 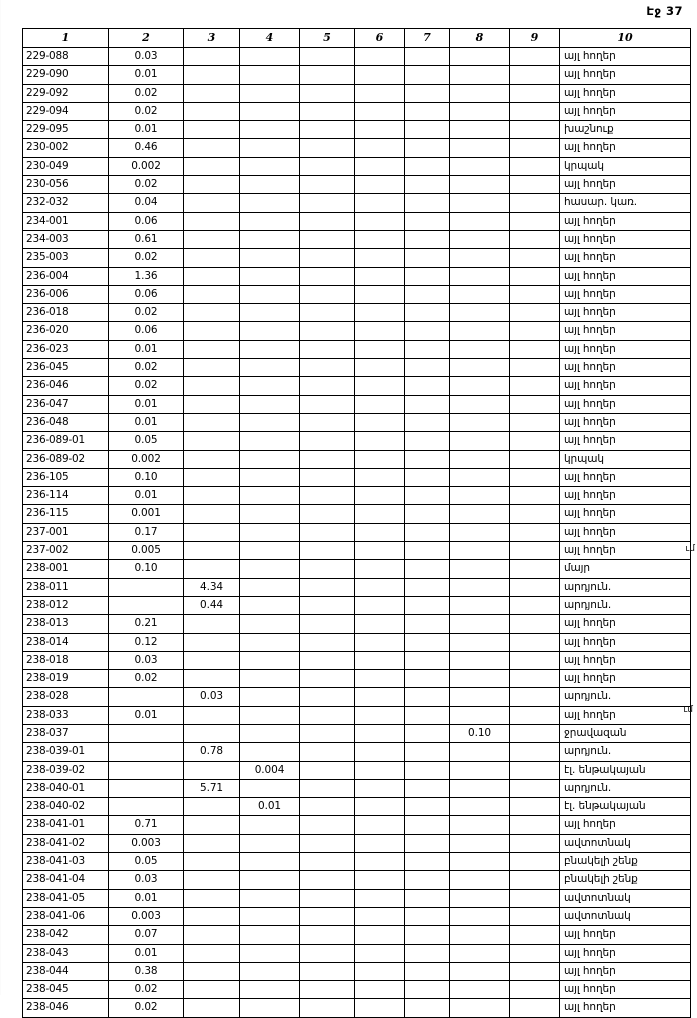 What do you see at coordinates (356, 715) in the screenshot?
I see `table-row: 238-033 0.01 այլ հողեր` at bounding box center [356, 715].